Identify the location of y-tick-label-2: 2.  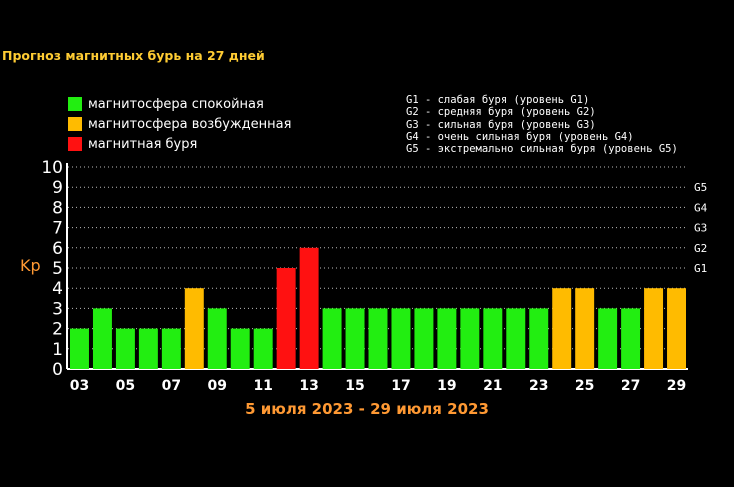
(57, 330).